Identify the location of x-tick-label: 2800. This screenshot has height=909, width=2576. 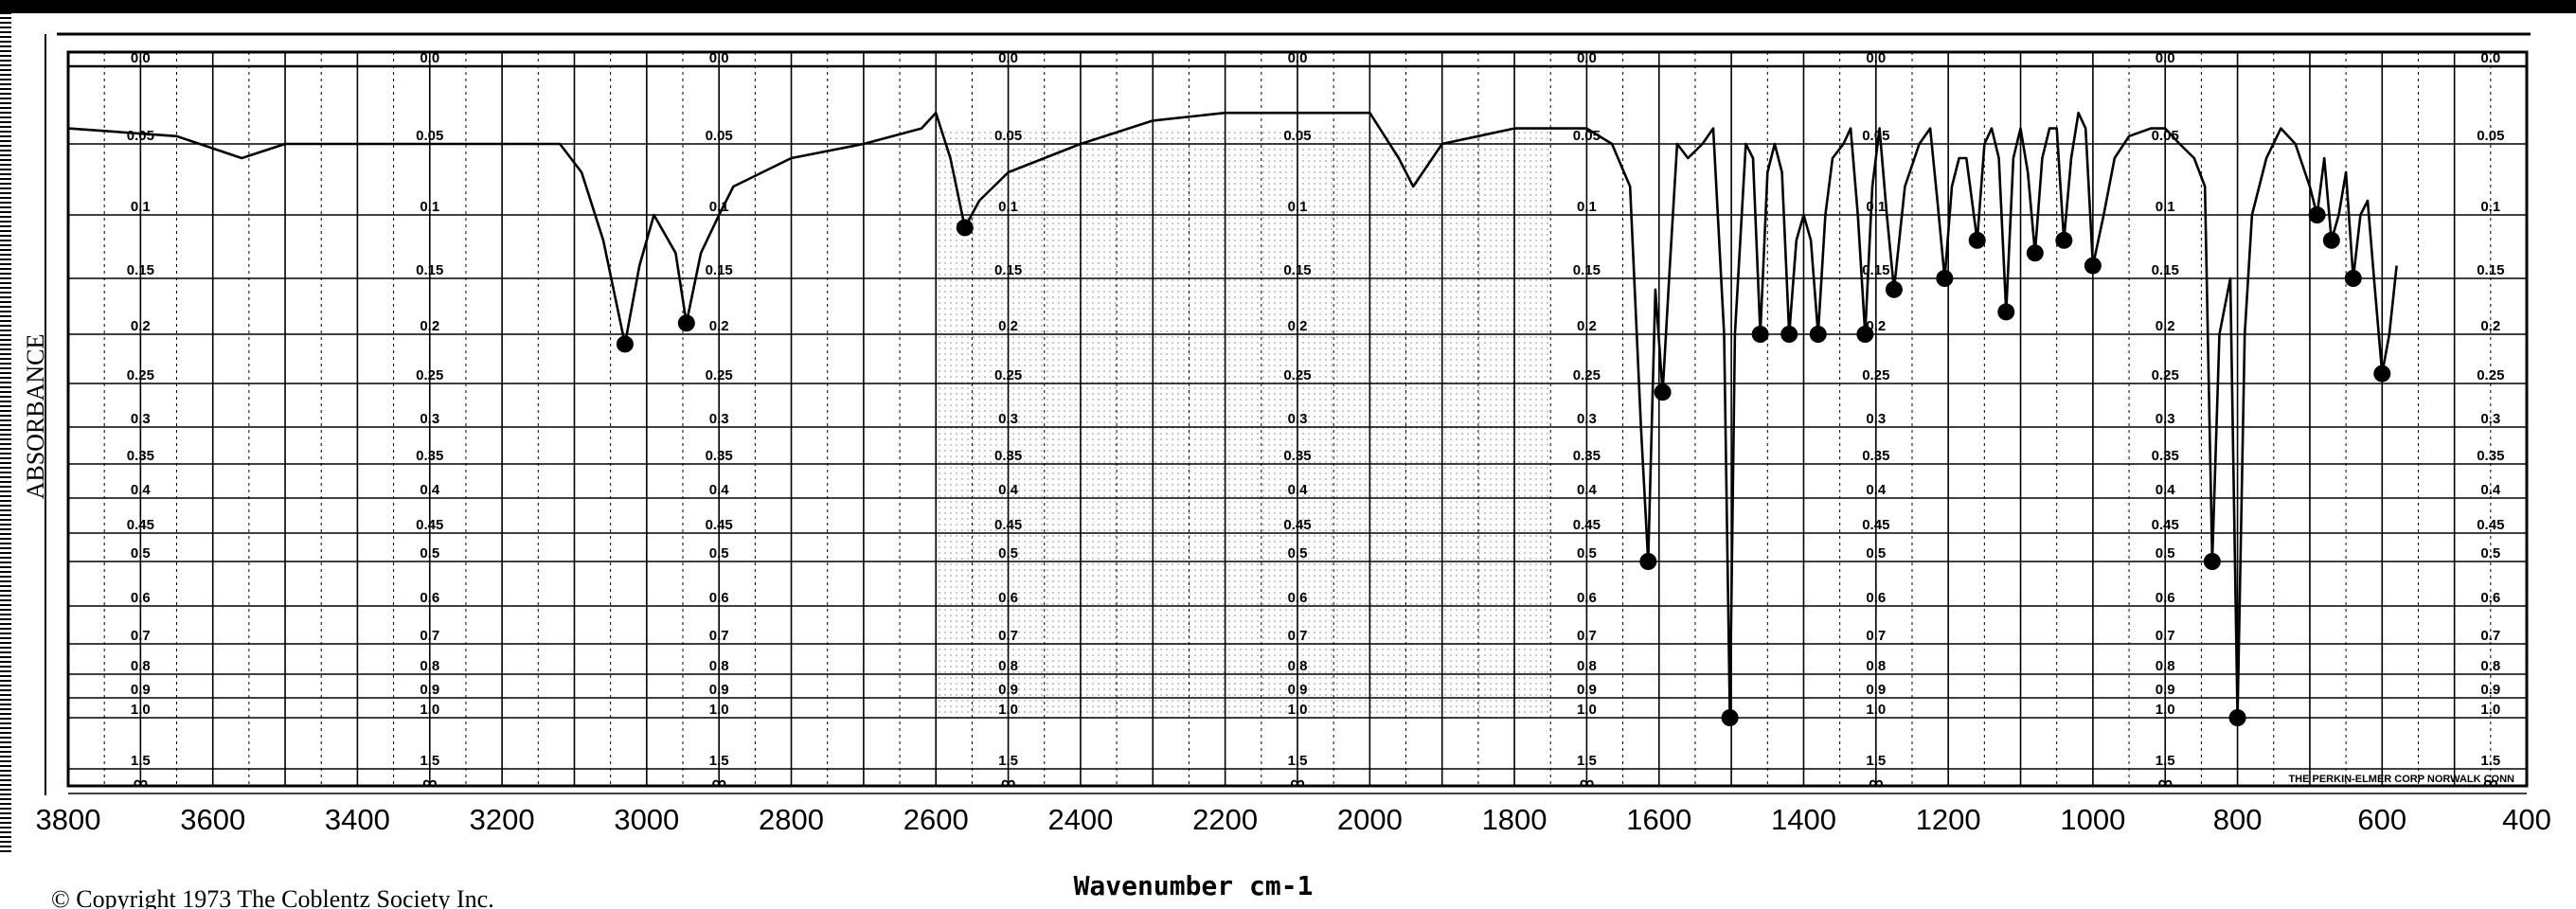
(791, 819).